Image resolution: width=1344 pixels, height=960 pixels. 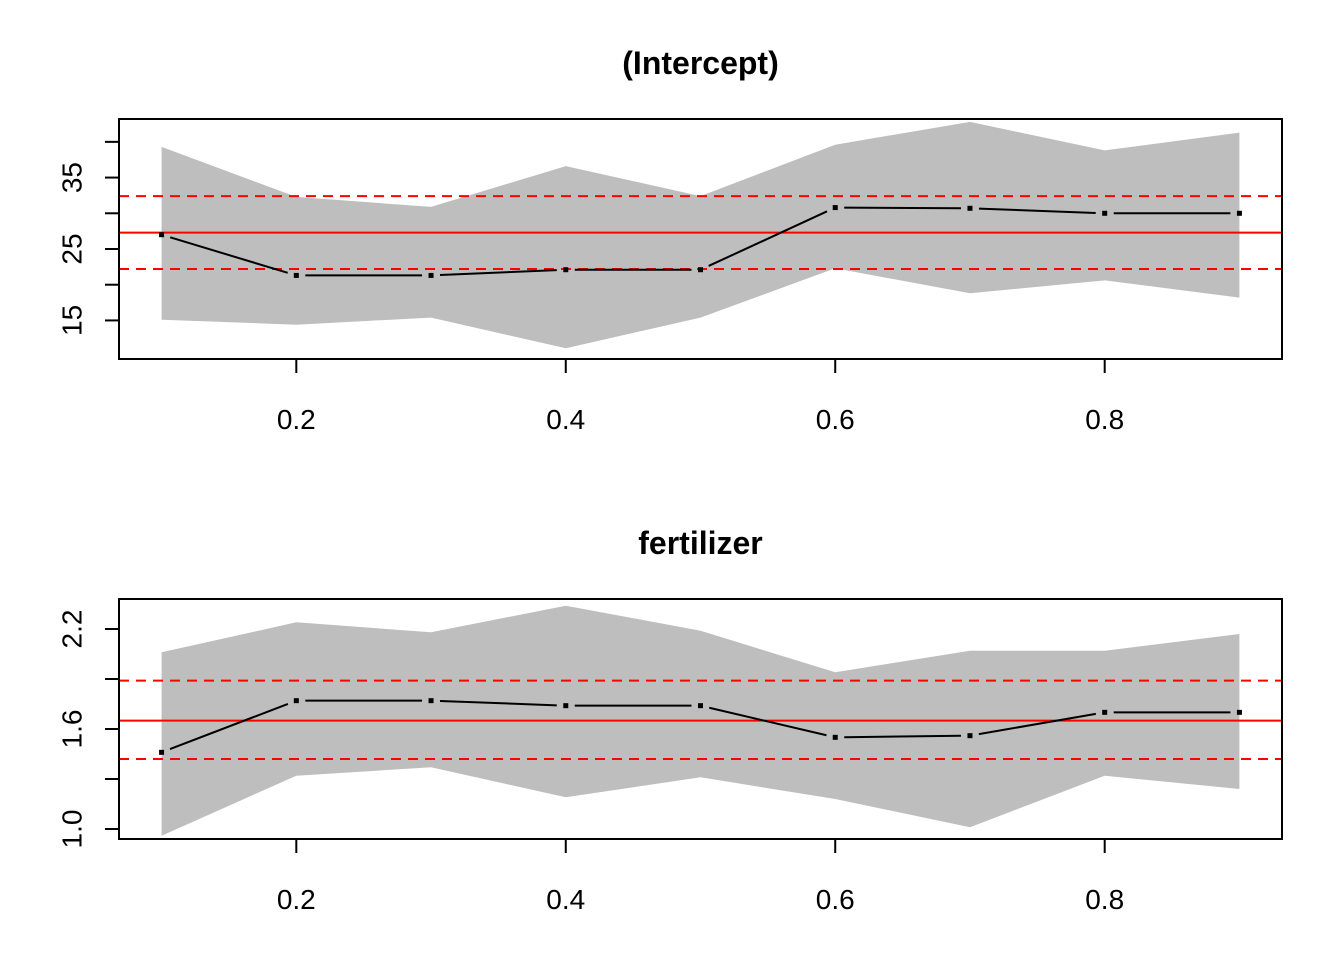 I want to click on panel-title: fertilizer, so click(x=700, y=543).